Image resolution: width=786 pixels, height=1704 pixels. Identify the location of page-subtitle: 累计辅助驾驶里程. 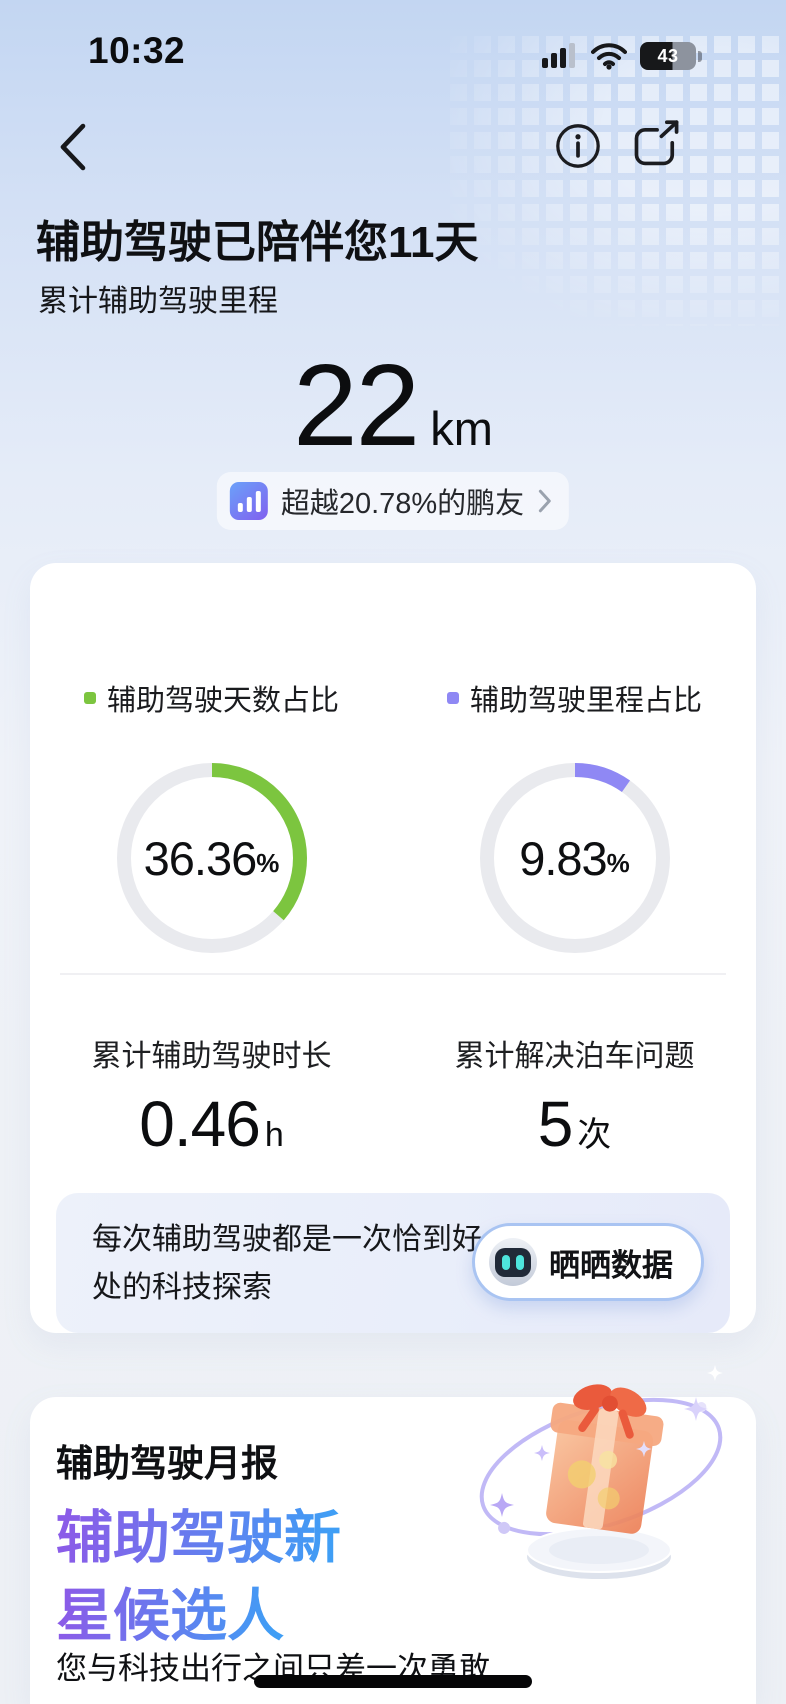
(158, 301).